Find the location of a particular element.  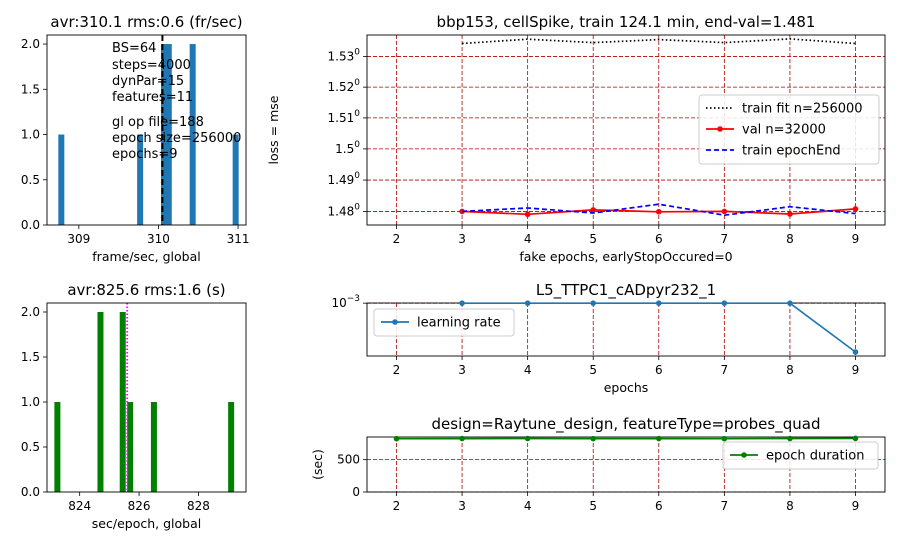

legend: epoch duration is located at coordinates (800, 455).